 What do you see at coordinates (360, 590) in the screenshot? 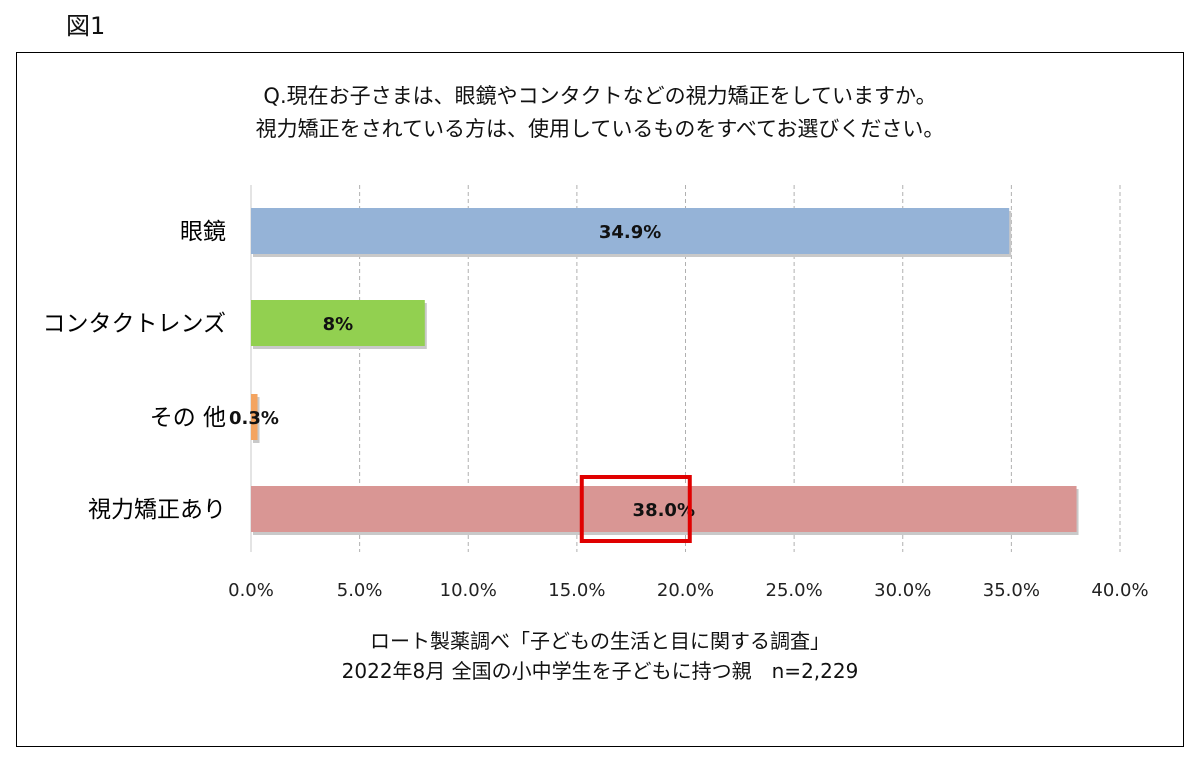
I see `x-tick-label: 5.0%` at bounding box center [360, 590].